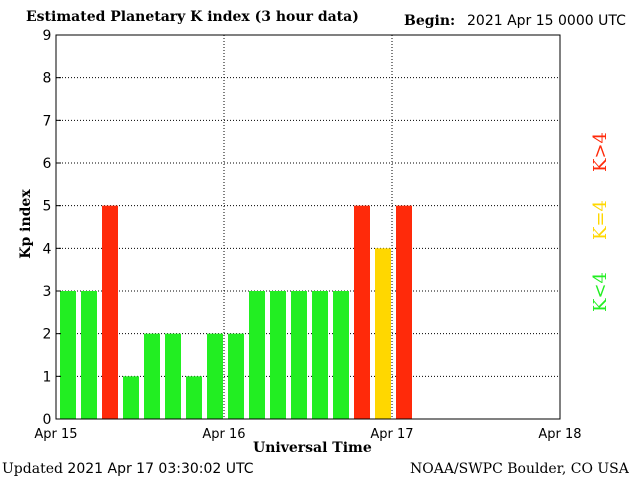 The width and height of the screenshot is (640, 480). Describe the element at coordinates (546, 21) in the screenshot. I see `begin-value: 2021 Apr 15 0000 UTC` at that location.